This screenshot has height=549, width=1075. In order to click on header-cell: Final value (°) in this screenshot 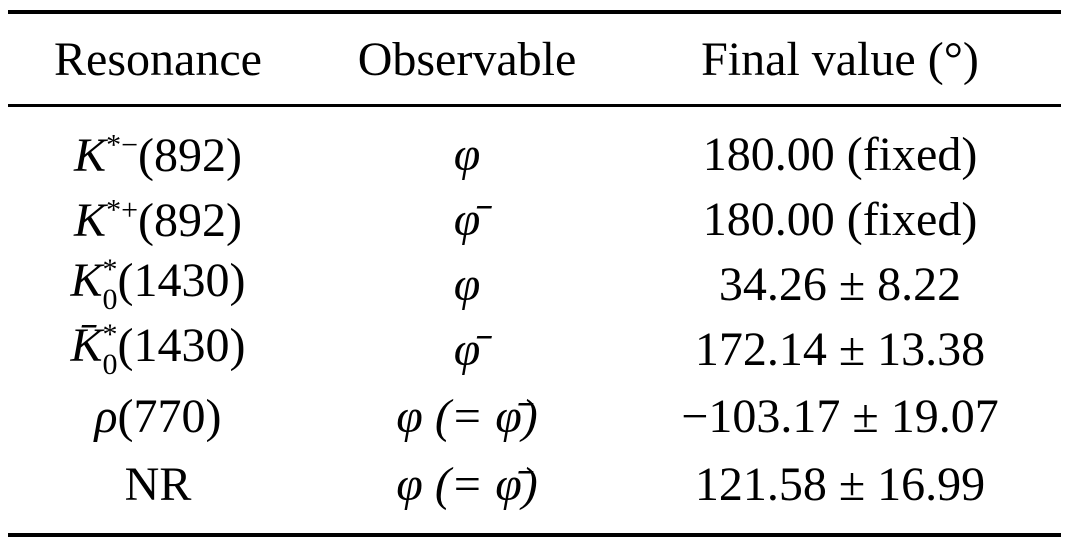, I will do `click(840, 59)`.